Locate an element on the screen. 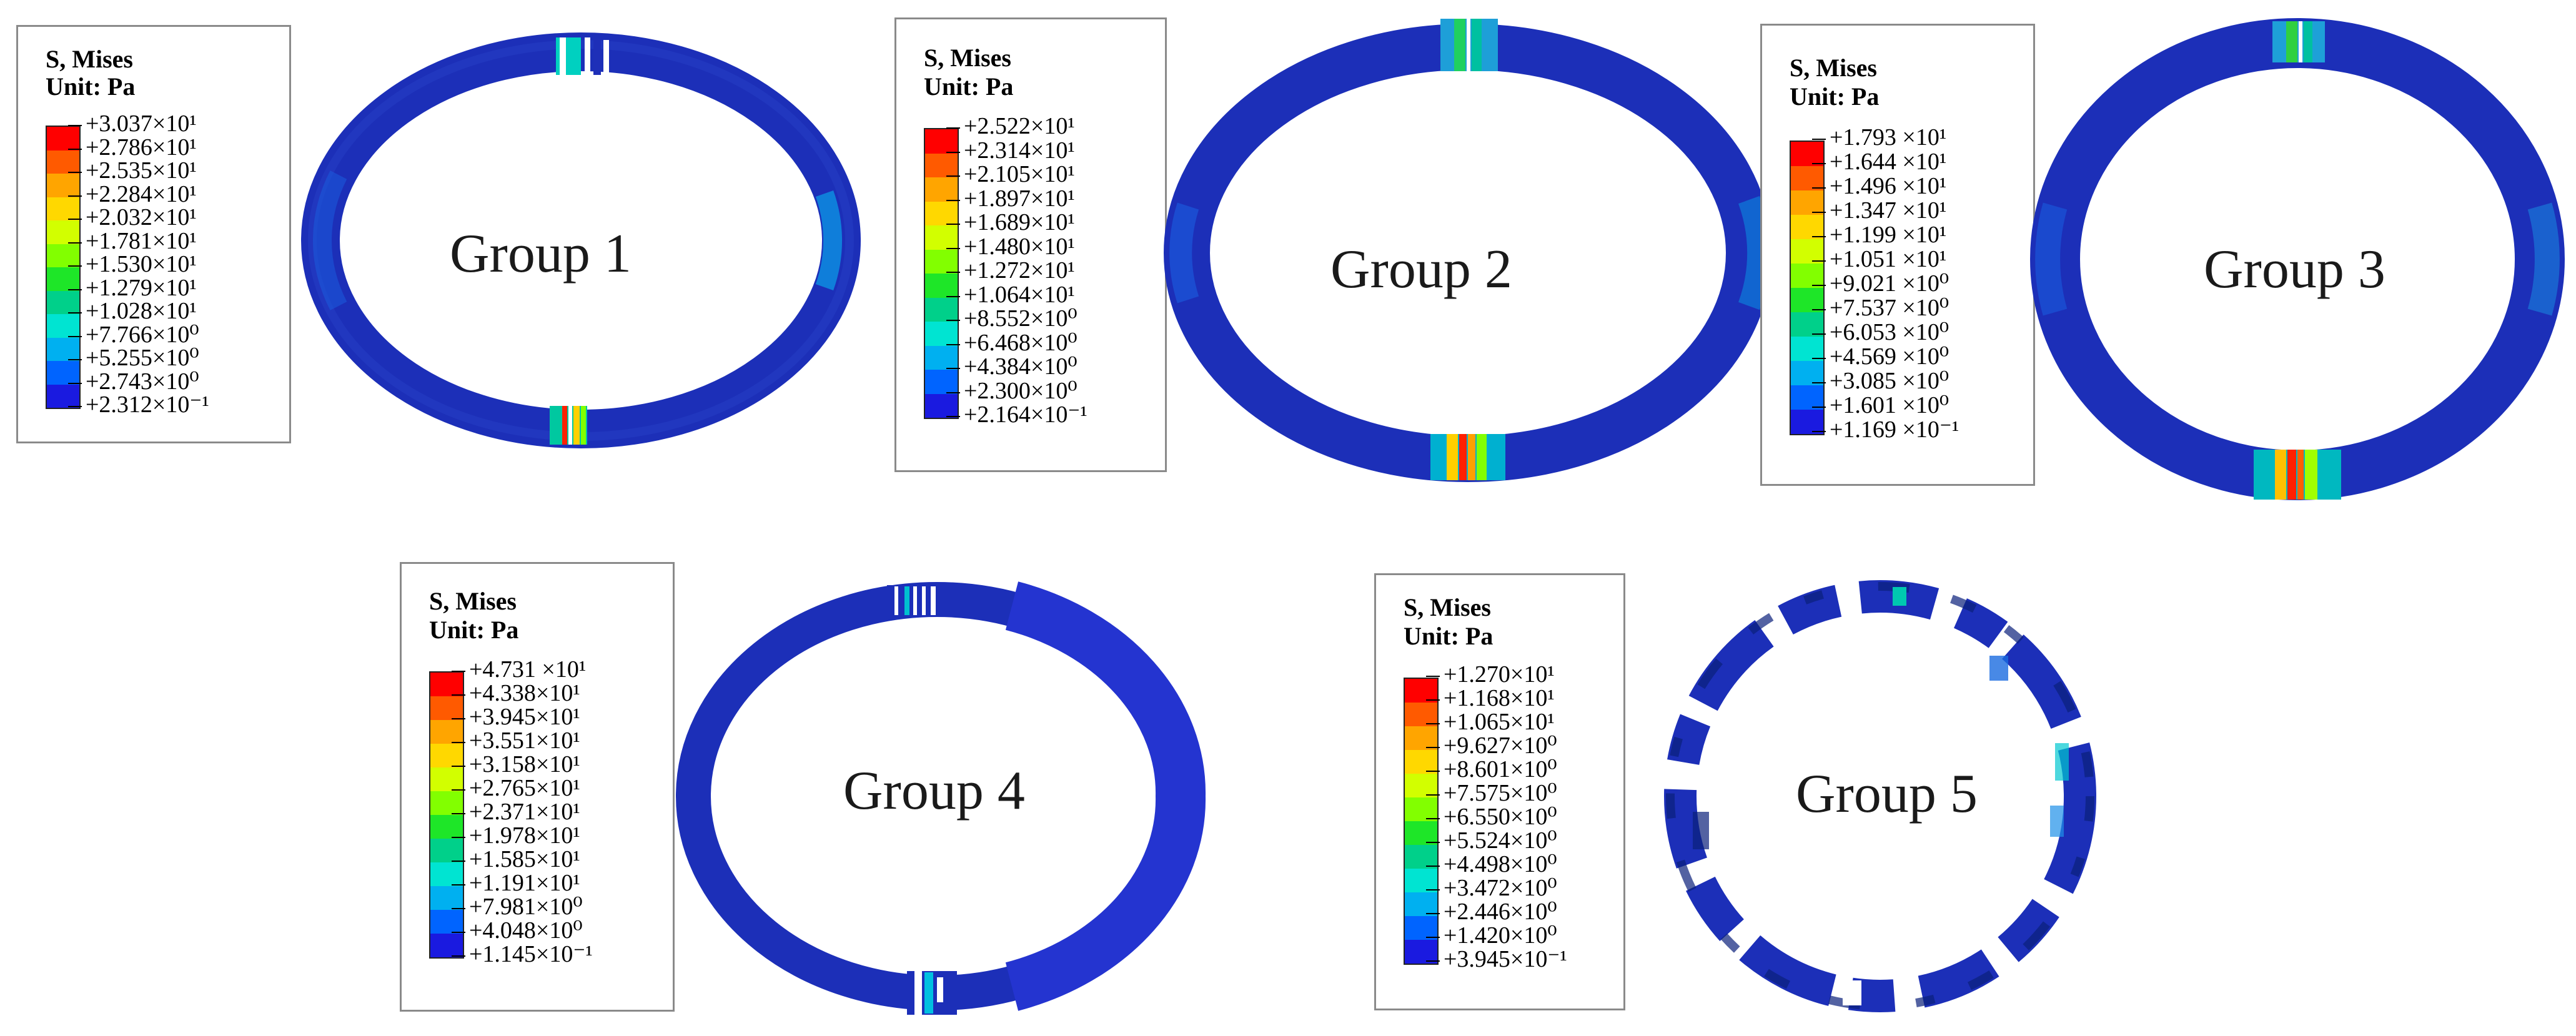  legend-value: +1.601 ×10⁰ is located at coordinates (1880, 405).